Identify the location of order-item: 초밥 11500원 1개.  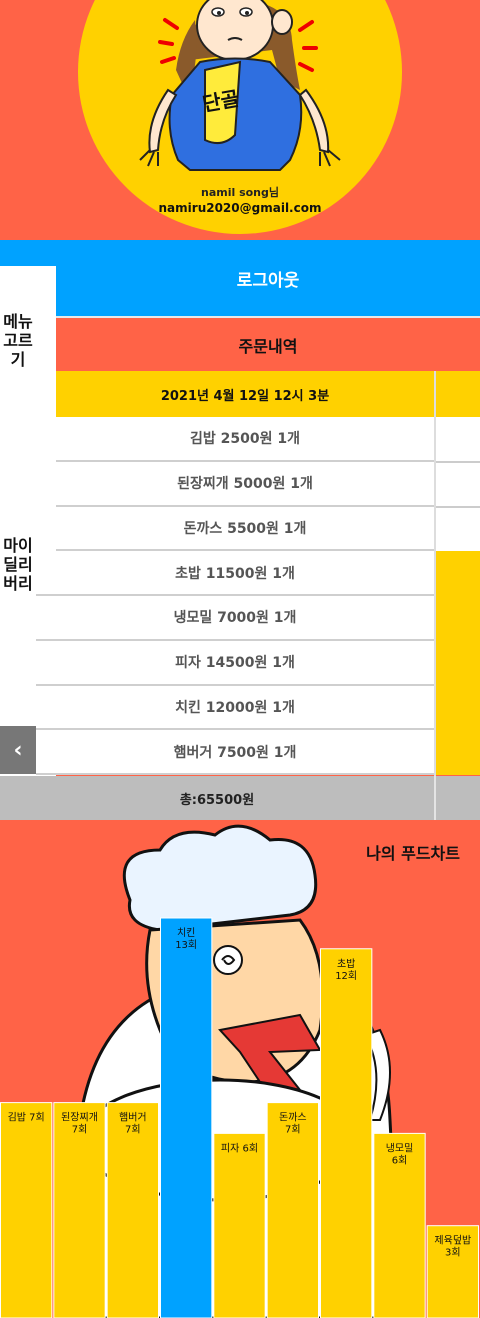
(235, 573).